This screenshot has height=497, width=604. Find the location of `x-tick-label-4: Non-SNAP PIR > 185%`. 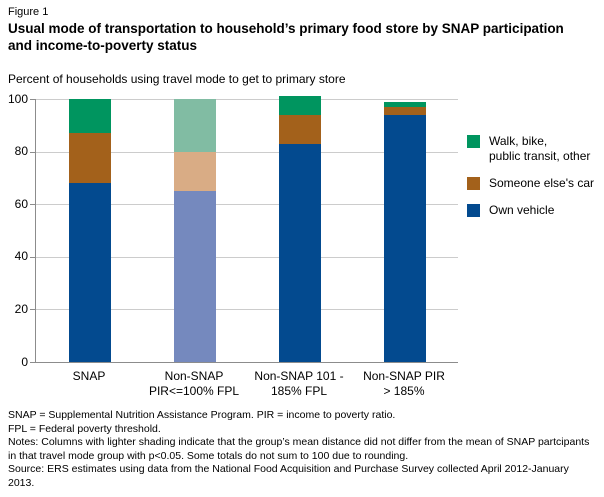

x-tick-label-4: Non-SNAP PIR > 185% is located at coordinates (404, 383).